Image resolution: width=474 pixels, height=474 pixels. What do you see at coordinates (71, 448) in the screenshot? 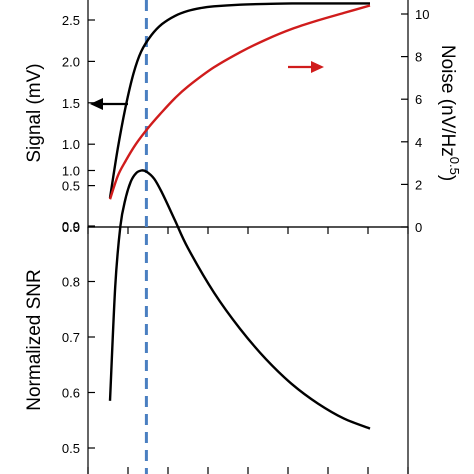
I see `bottom-left-tick-label: 0.5` at bounding box center [71, 448].